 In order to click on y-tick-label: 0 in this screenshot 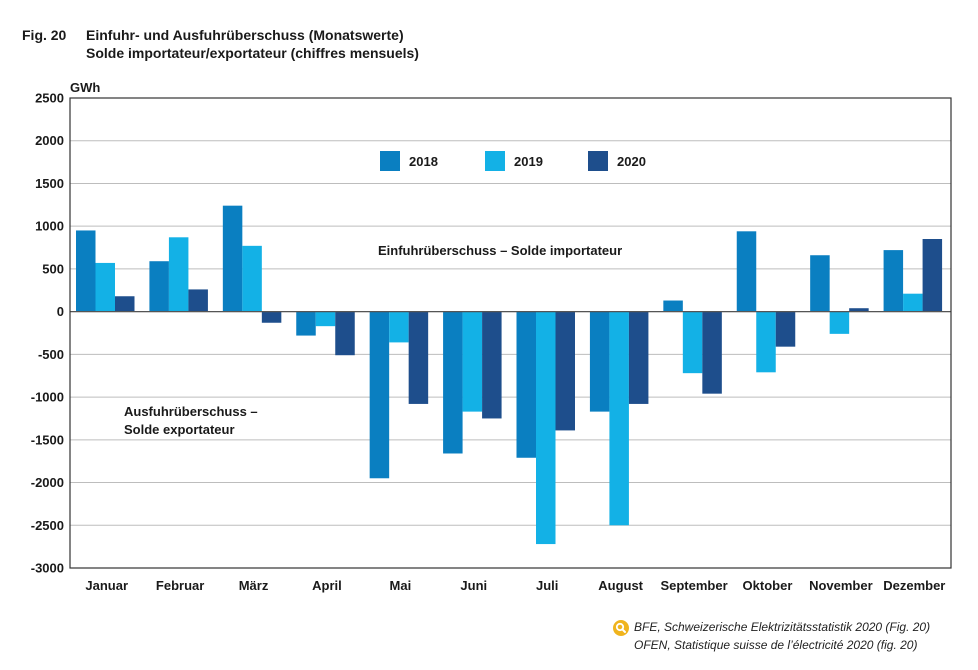, I will do `click(60, 311)`.